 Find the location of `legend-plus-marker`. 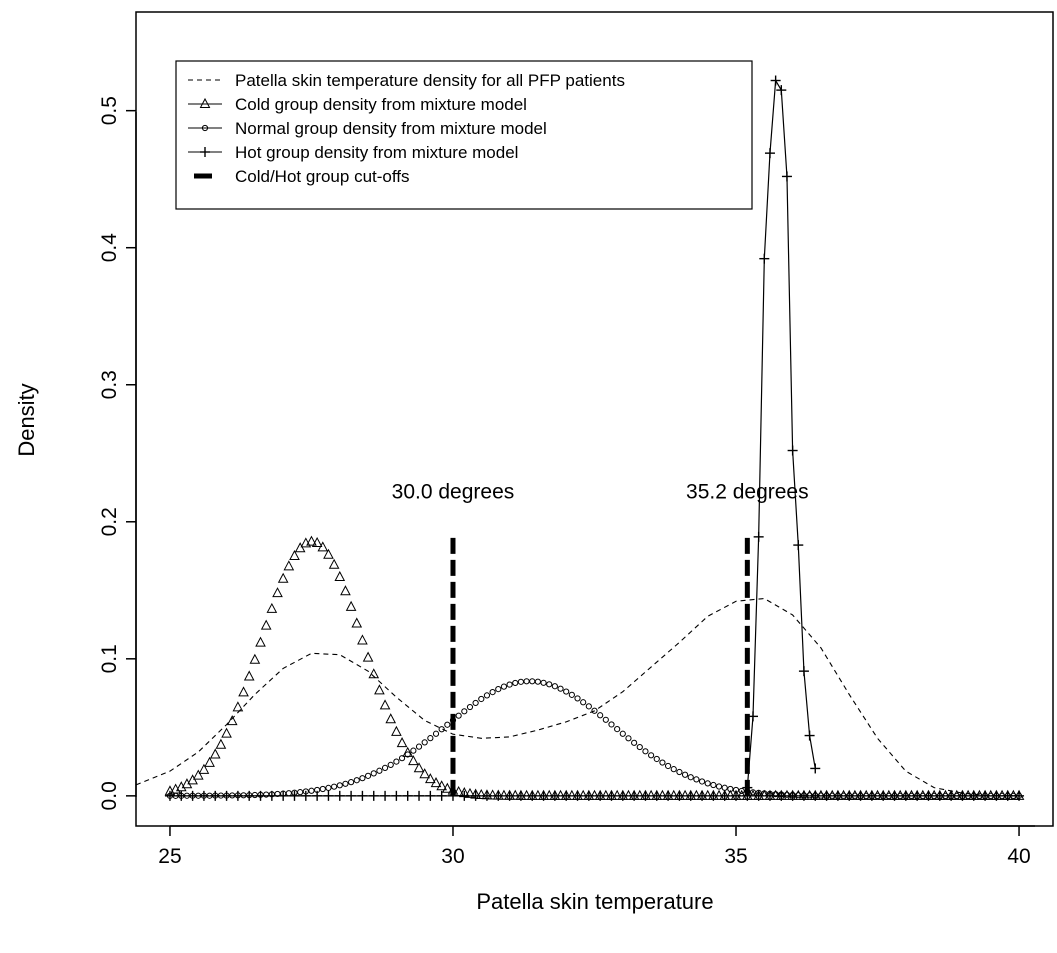

legend-plus-marker is located at coordinates (205, 152).